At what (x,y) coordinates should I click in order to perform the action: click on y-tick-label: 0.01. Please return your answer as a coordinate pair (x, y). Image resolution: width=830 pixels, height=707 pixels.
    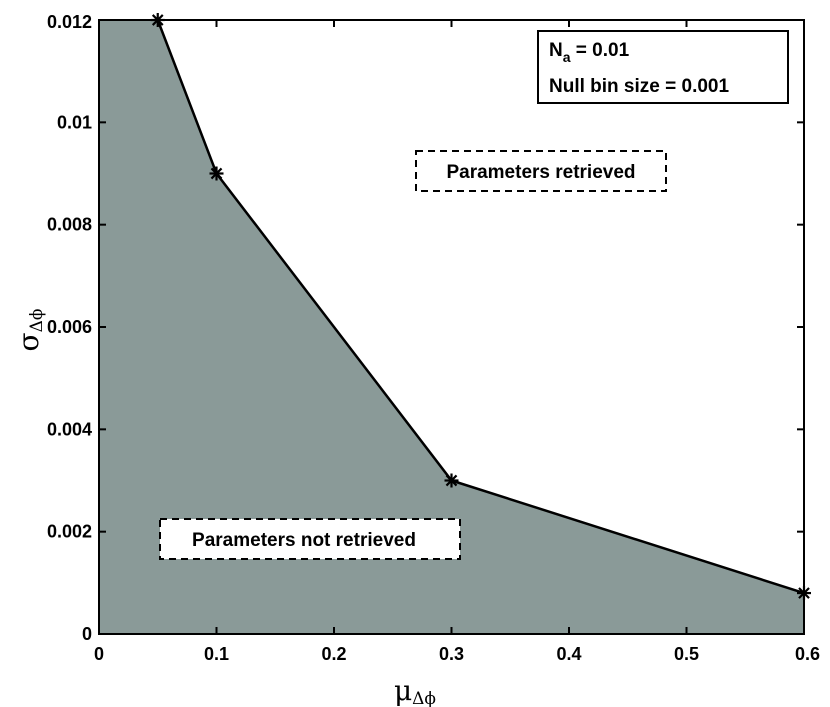
    Looking at the image, I should click on (74, 122).